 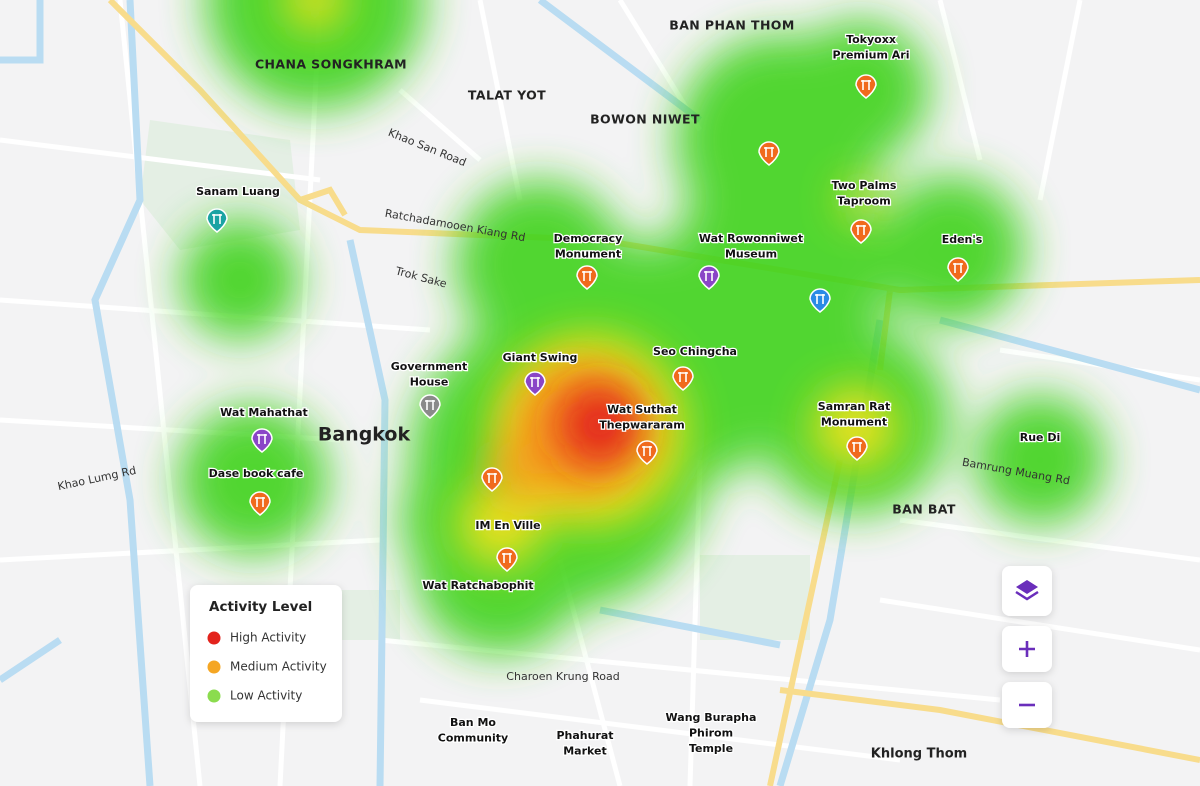 What do you see at coordinates (1040, 437) in the screenshot?
I see `place-label: Rue Di` at bounding box center [1040, 437].